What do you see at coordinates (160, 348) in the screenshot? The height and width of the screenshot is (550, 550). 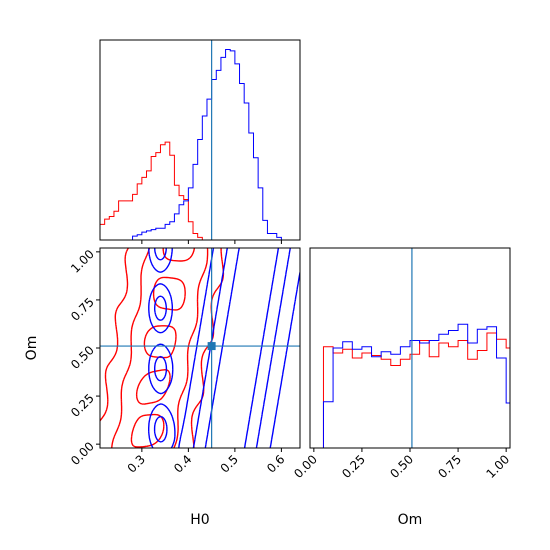 I see `contour-red-level` at bounding box center [160, 348].